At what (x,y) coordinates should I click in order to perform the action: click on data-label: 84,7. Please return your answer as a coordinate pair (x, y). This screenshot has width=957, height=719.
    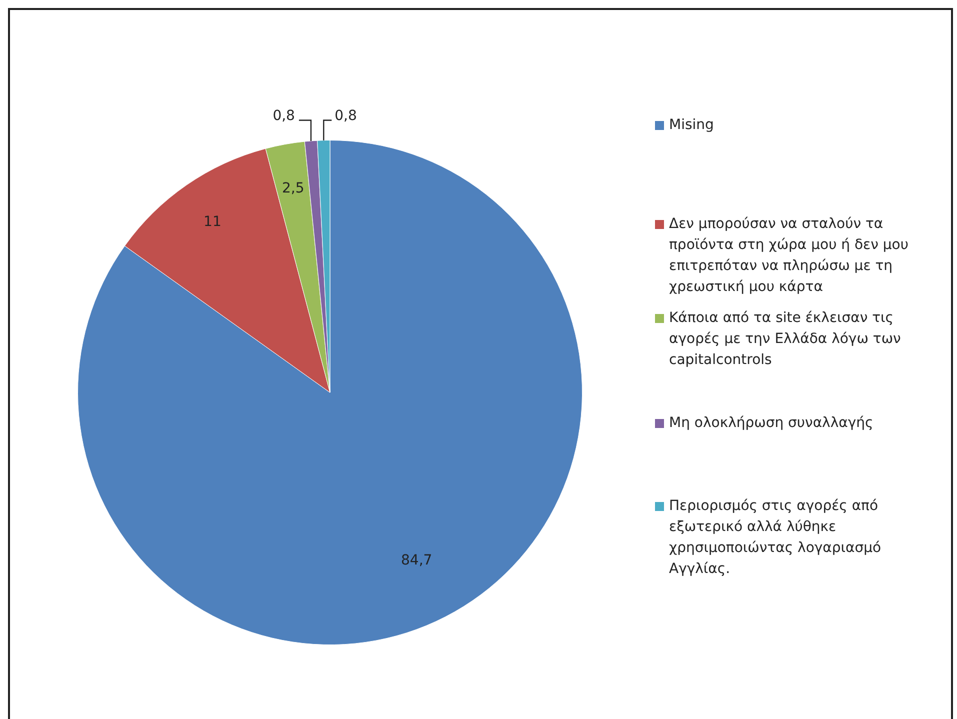
    Looking at the image, I should click on (416, 560).